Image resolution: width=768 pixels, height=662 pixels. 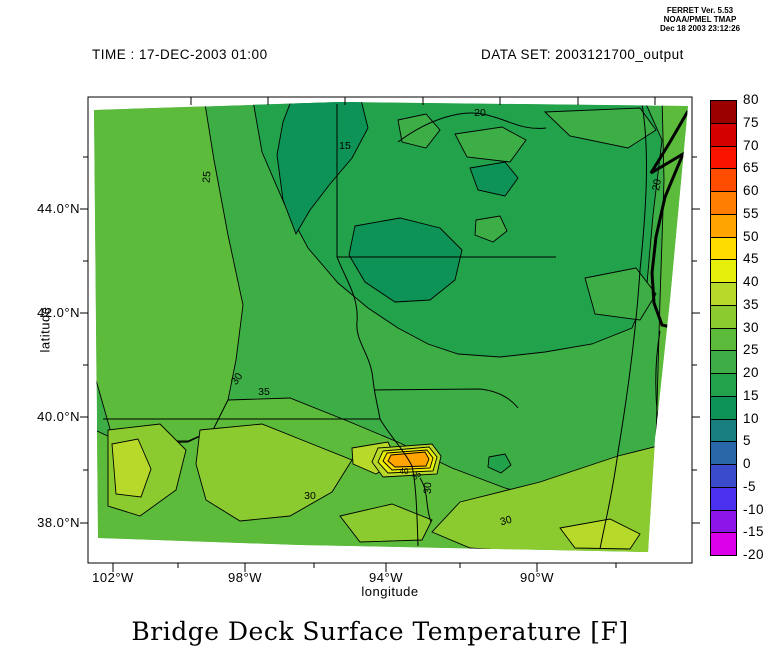 I want to click on colorbar-tick-label: 25, so click(x=751, y=350).